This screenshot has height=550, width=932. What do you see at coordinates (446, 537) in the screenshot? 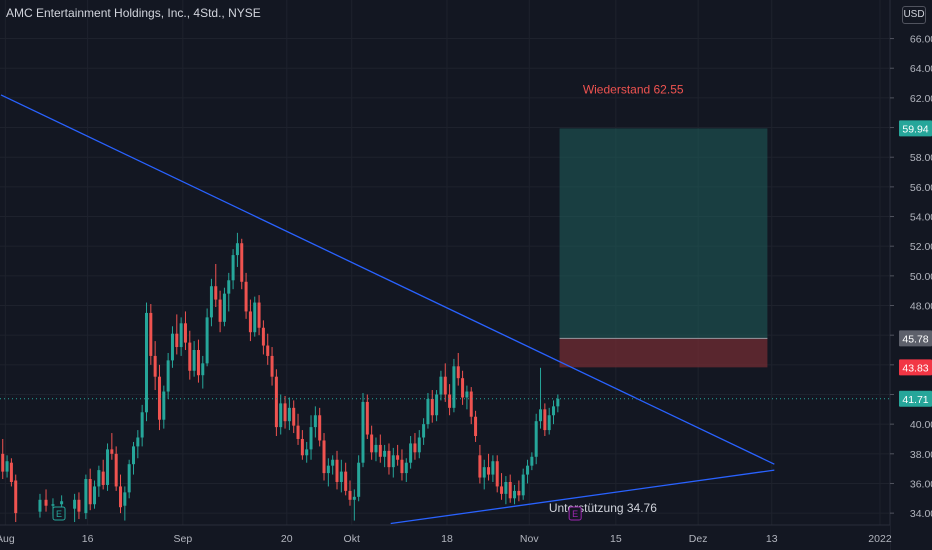
I see `x-axis: Aug 16 Sep 20 Okt 18 Nov 15 Dez 13 2022` at bounding box center [446, 537].